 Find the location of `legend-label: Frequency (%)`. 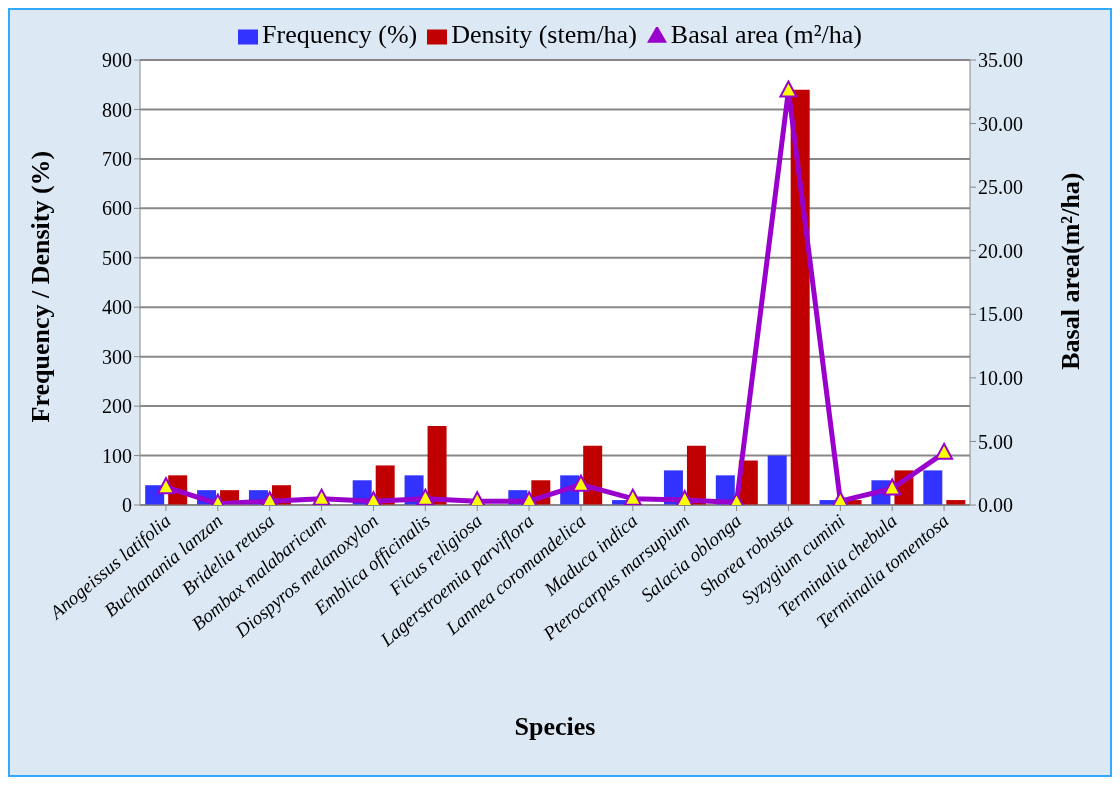

legend-label: Frequency (%) is located at coordinates (340, 34).